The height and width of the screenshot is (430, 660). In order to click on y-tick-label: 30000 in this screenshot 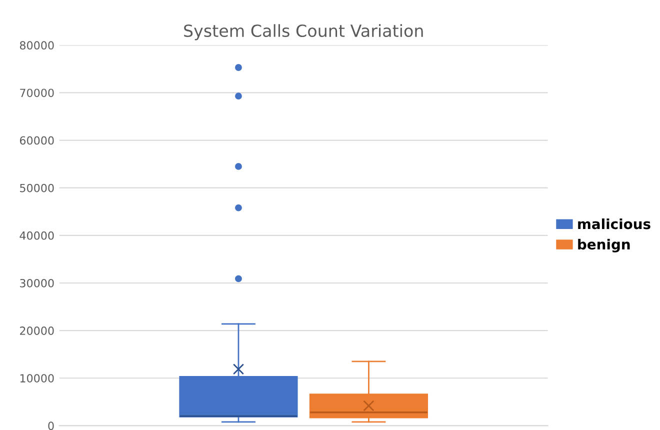, I will do `click(37, 283)`.